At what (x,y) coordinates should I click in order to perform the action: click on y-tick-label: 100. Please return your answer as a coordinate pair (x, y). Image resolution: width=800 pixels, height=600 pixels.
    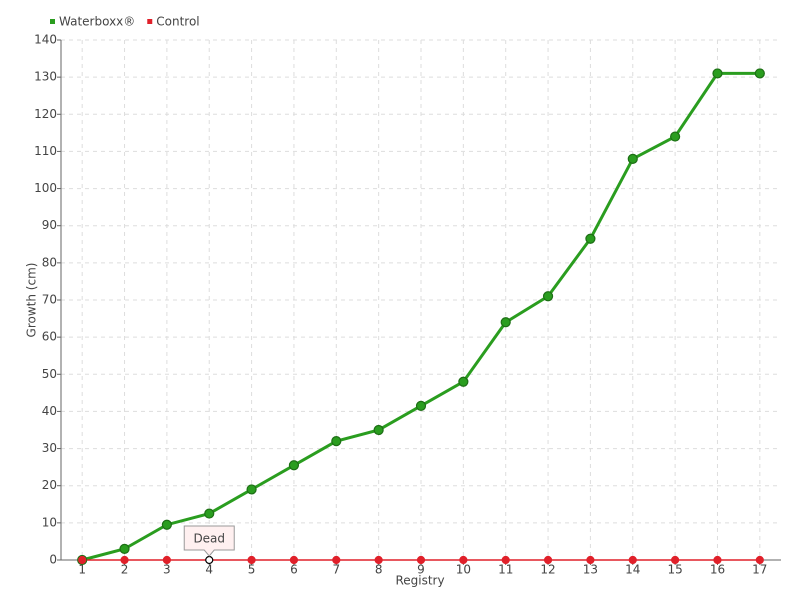
    Looking at the image, I should click on (45, 188).